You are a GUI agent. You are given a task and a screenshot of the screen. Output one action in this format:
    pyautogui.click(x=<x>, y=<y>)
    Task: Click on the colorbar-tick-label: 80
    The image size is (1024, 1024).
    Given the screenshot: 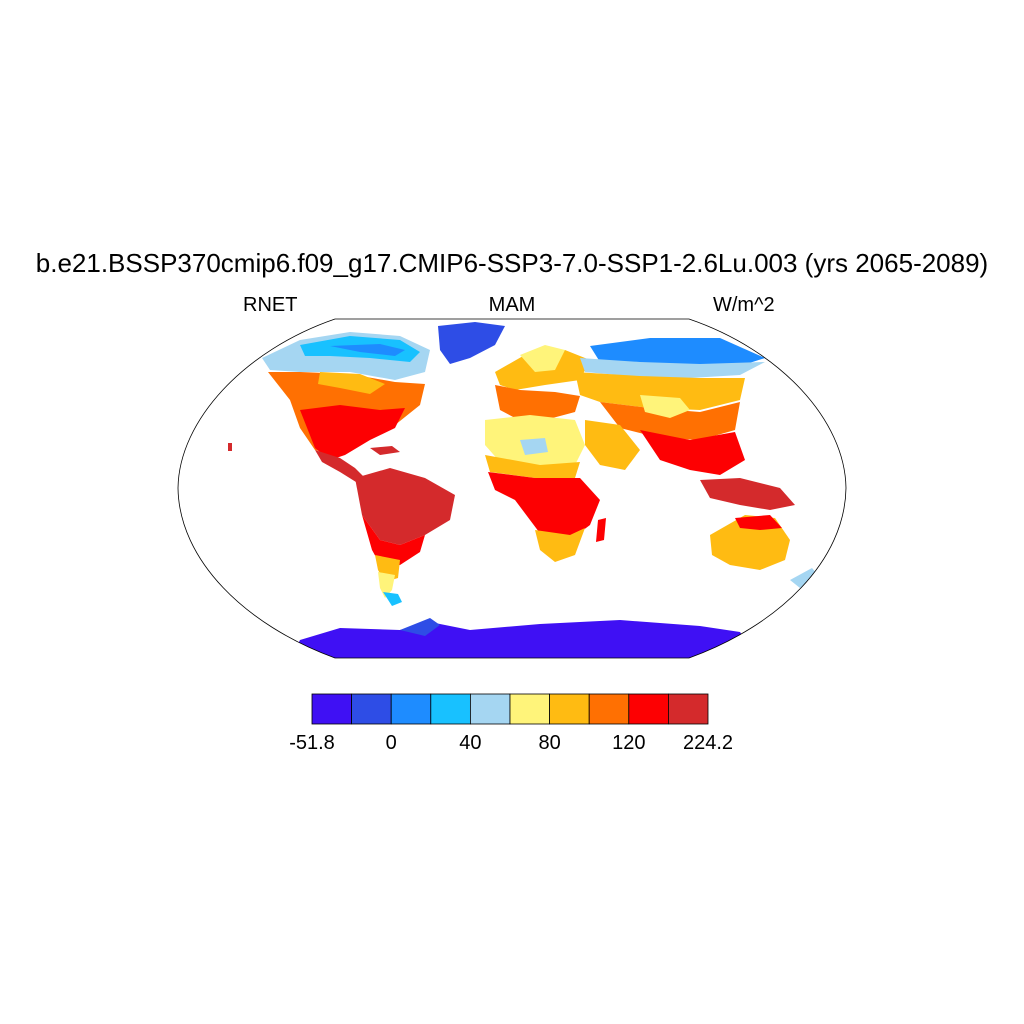 What is the action you would take?
    pyautogui.click(x=549, y=743)
    